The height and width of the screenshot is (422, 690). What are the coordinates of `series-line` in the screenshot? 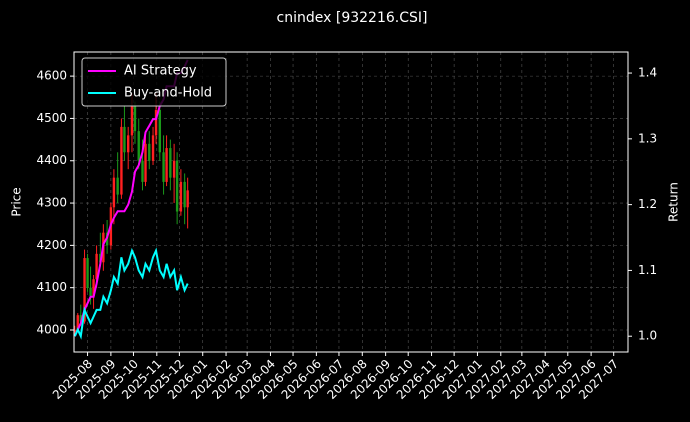 It's located at (131, 293).